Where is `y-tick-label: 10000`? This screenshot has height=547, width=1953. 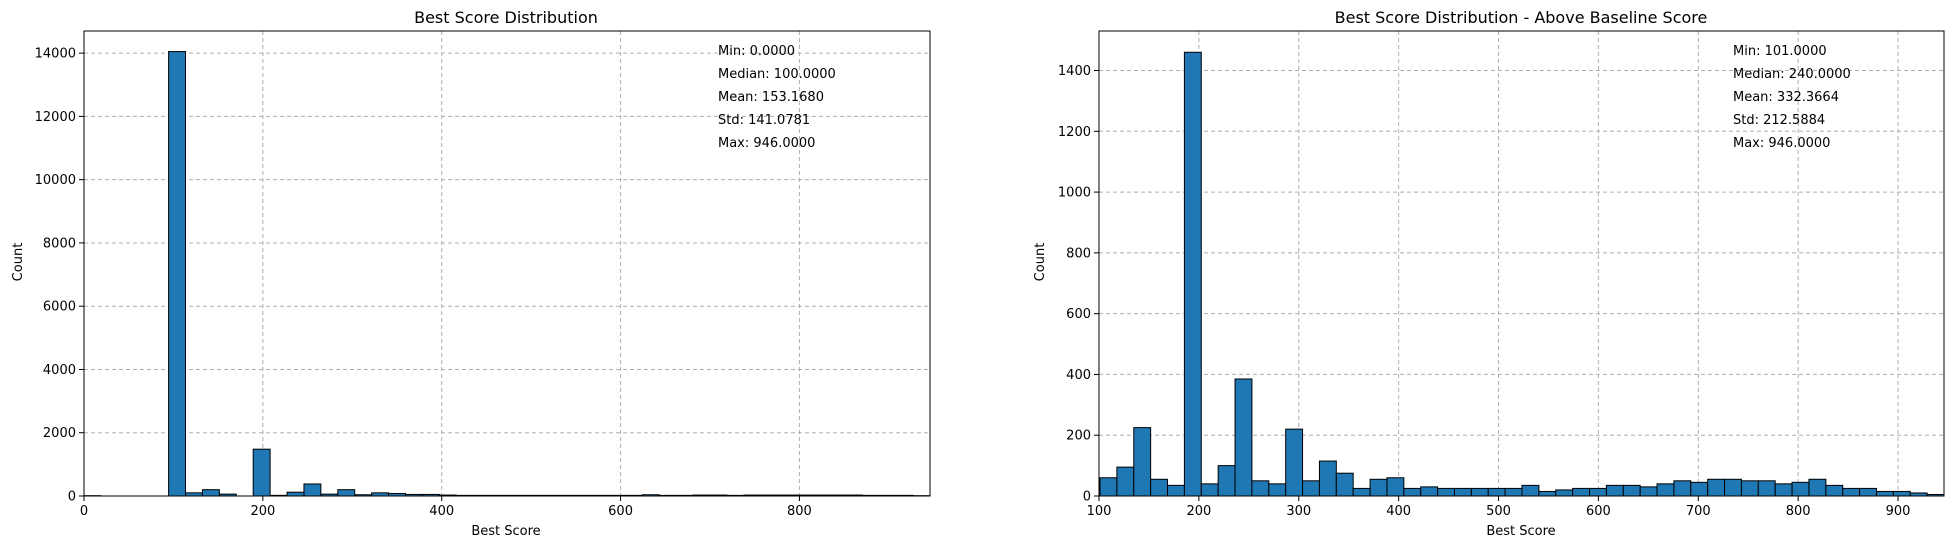
y-tick-label: 10000 is located at coordinates (55, 180).